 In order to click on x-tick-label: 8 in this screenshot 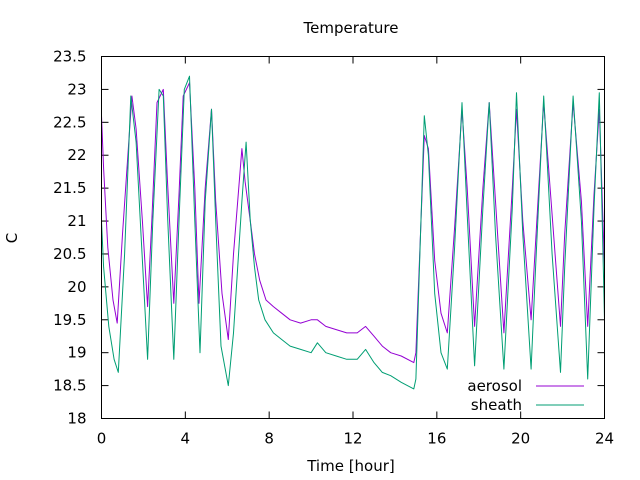, I will do `click(269, 439)`.